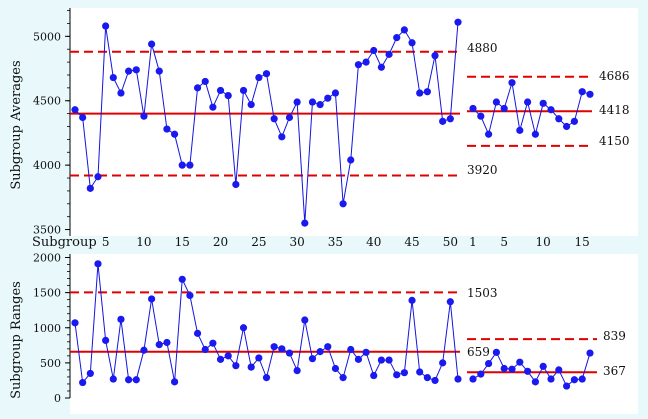 Image resolution: width=648 pixels, height=419 pixels. What do you see at coordinates (614, 76) in the screenshot?
I see `seg2-ucl-label: 4686` at bounding box center [614, 76].